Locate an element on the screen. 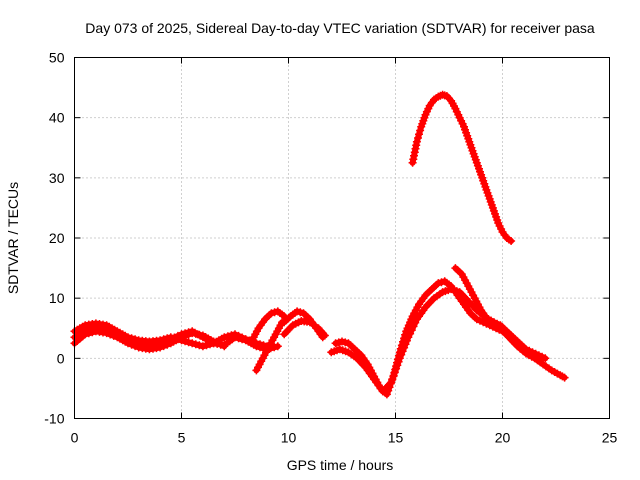 This screenshot has height=480, width=640. y-tick-label: 10 is located at coordinates (57, 298).